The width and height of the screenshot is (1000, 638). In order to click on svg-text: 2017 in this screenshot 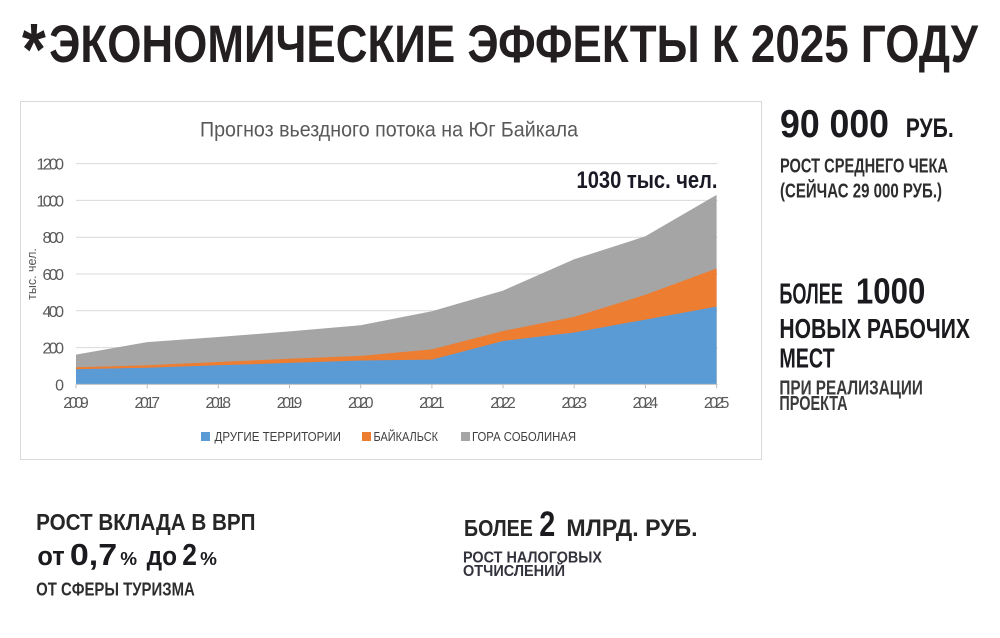, I will do `click(147, 403)`.